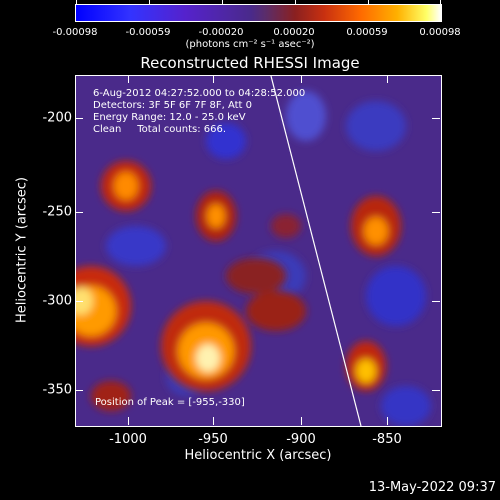  Describe the element at coordinates (440, 32) in the screenshot. I see `colorbar-tick-label: 0.00098` at that location.